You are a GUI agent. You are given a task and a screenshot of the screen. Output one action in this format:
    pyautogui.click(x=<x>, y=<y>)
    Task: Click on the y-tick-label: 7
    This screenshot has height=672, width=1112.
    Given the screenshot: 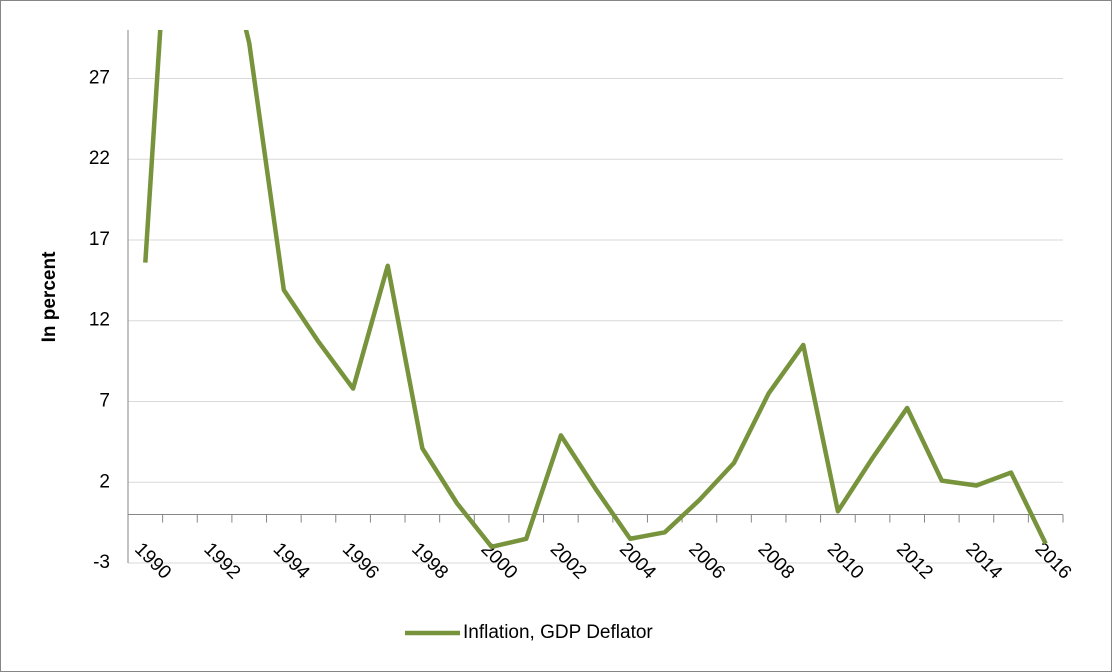 What is the action you would take?
    pyautogui.click(x=104, y=401)
    